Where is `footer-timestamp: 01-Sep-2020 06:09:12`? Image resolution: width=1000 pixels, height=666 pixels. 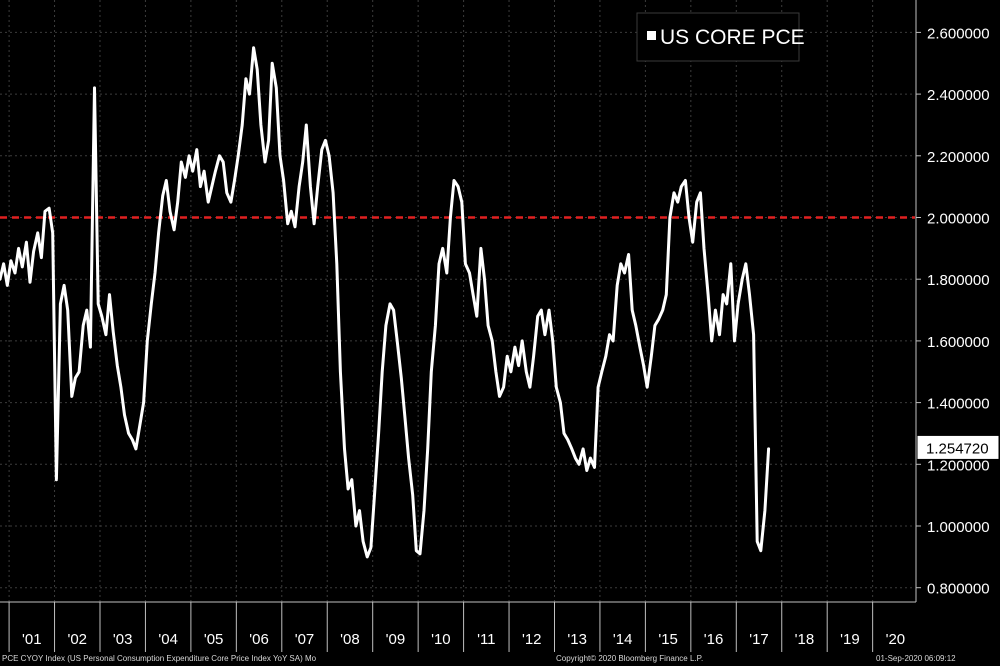
footer-timestamp: 01-Sep-2020 06:09:12 is located at coordinates (916, 658).